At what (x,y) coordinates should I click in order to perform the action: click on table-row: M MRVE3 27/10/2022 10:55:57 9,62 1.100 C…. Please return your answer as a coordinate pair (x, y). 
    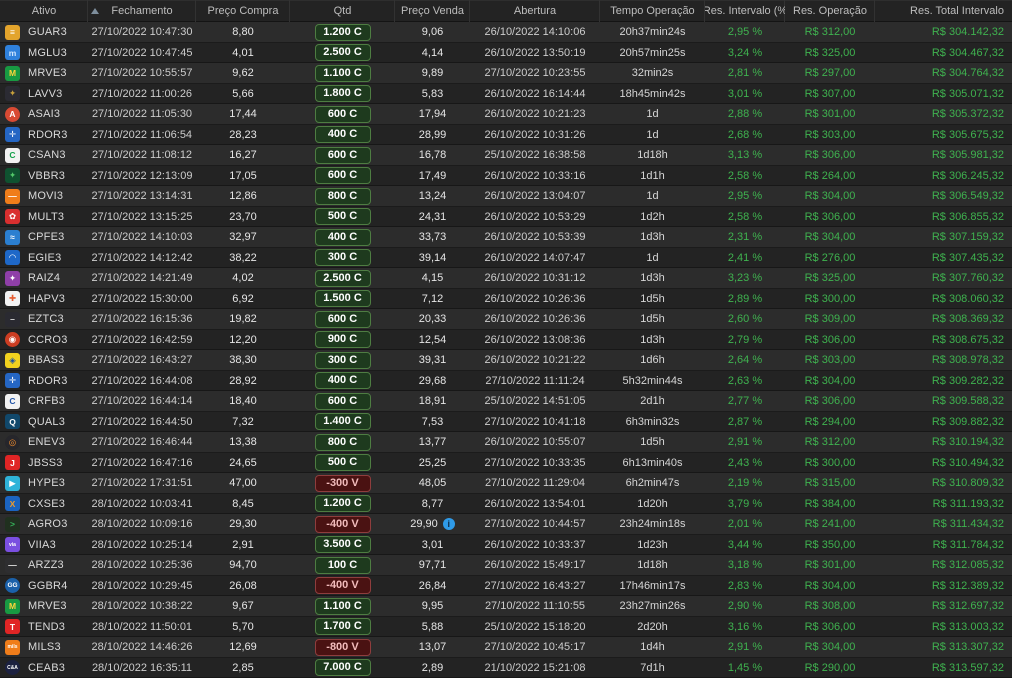
    Looking at the image, I should click on (506, 73).